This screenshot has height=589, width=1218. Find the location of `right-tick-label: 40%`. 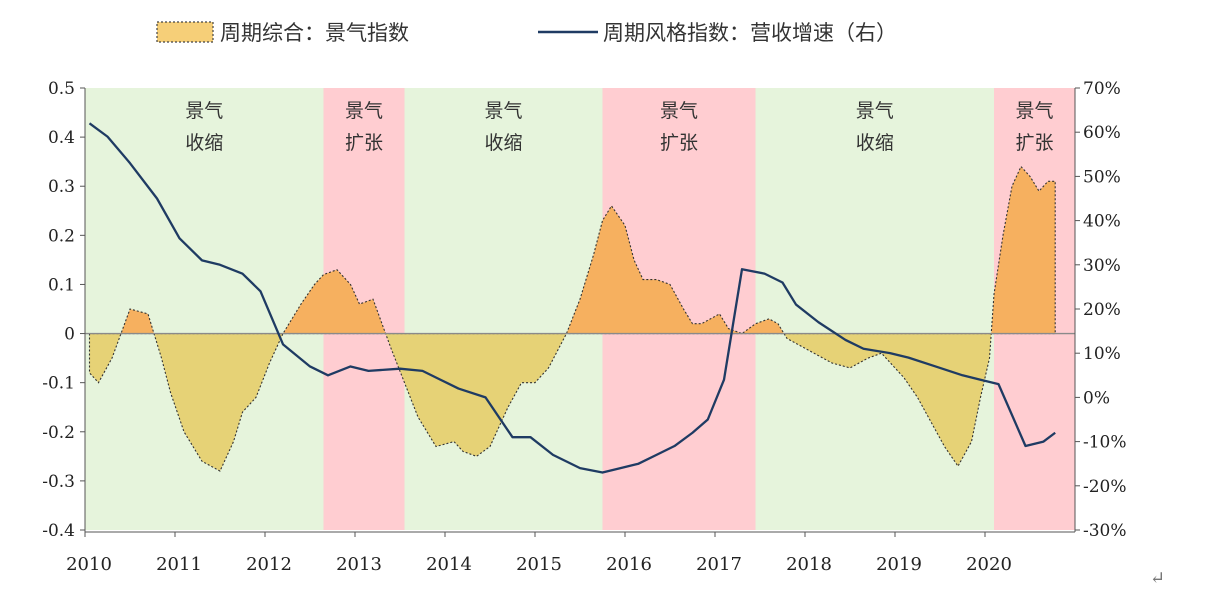

right-tick-label: 40% is located at coordinates (1102, 222).